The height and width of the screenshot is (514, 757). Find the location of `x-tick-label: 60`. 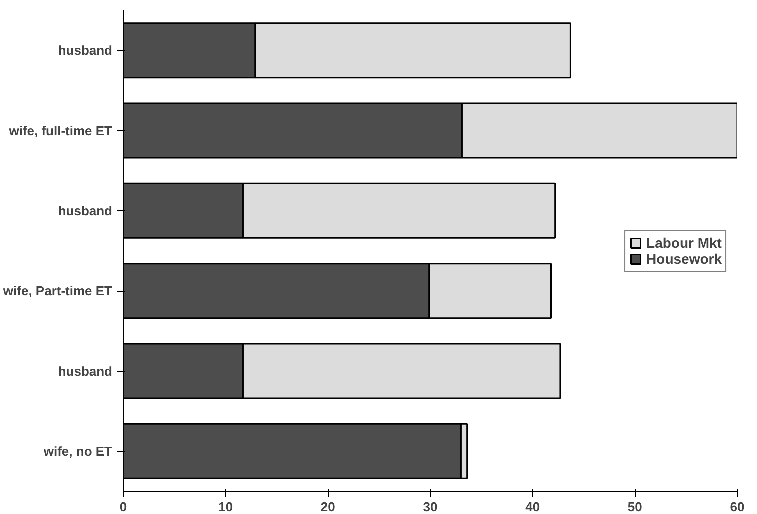

x-tick-label: 60 is located at coordinates (737, 507).